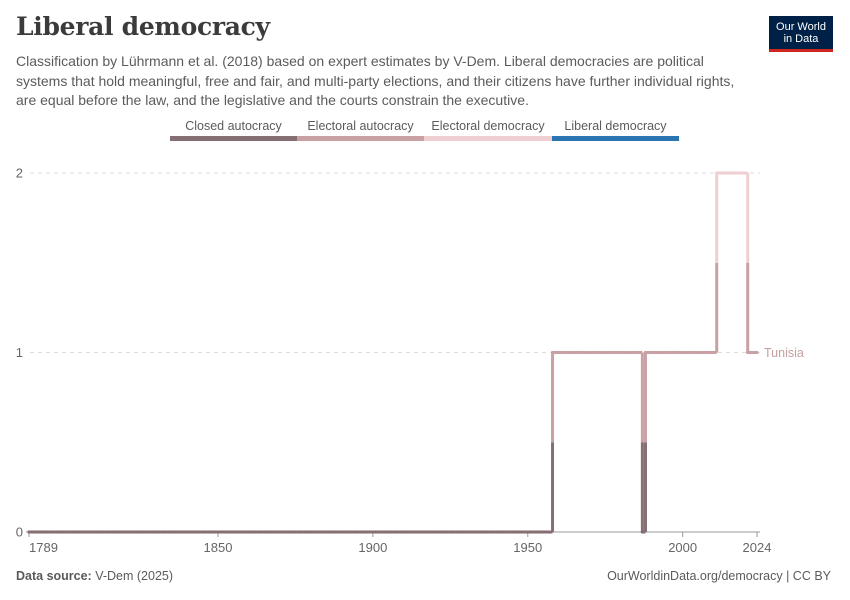 Image resolution: width=850 pixels, height=600 pixels. I want to click on x-tick-label: 1789, so click(43, 547).